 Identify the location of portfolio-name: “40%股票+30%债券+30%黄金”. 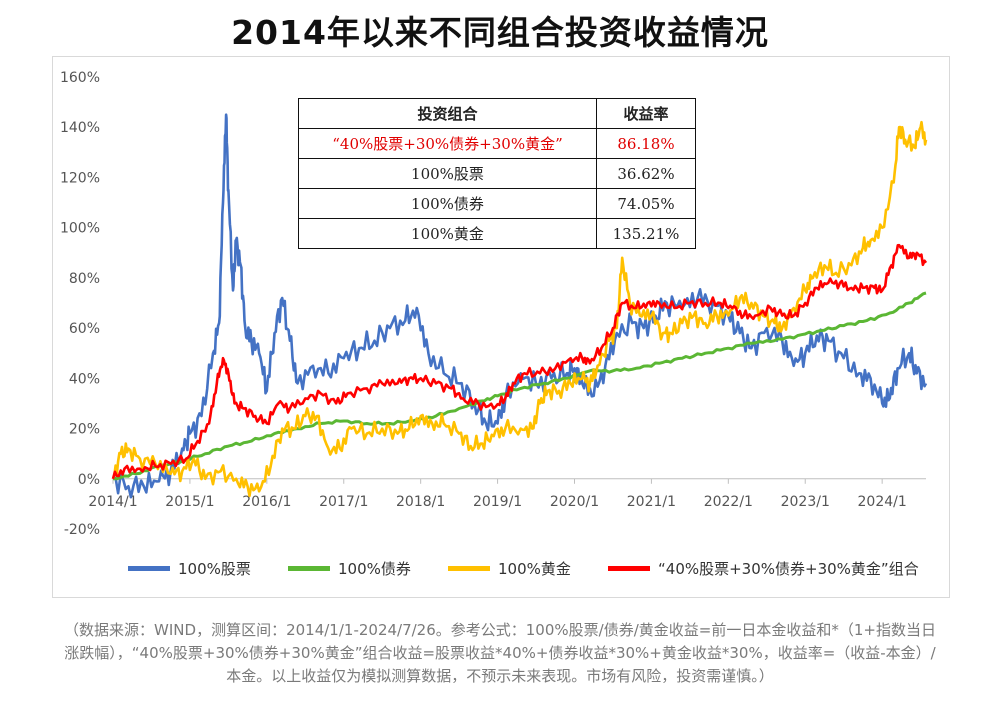
(447, 143).